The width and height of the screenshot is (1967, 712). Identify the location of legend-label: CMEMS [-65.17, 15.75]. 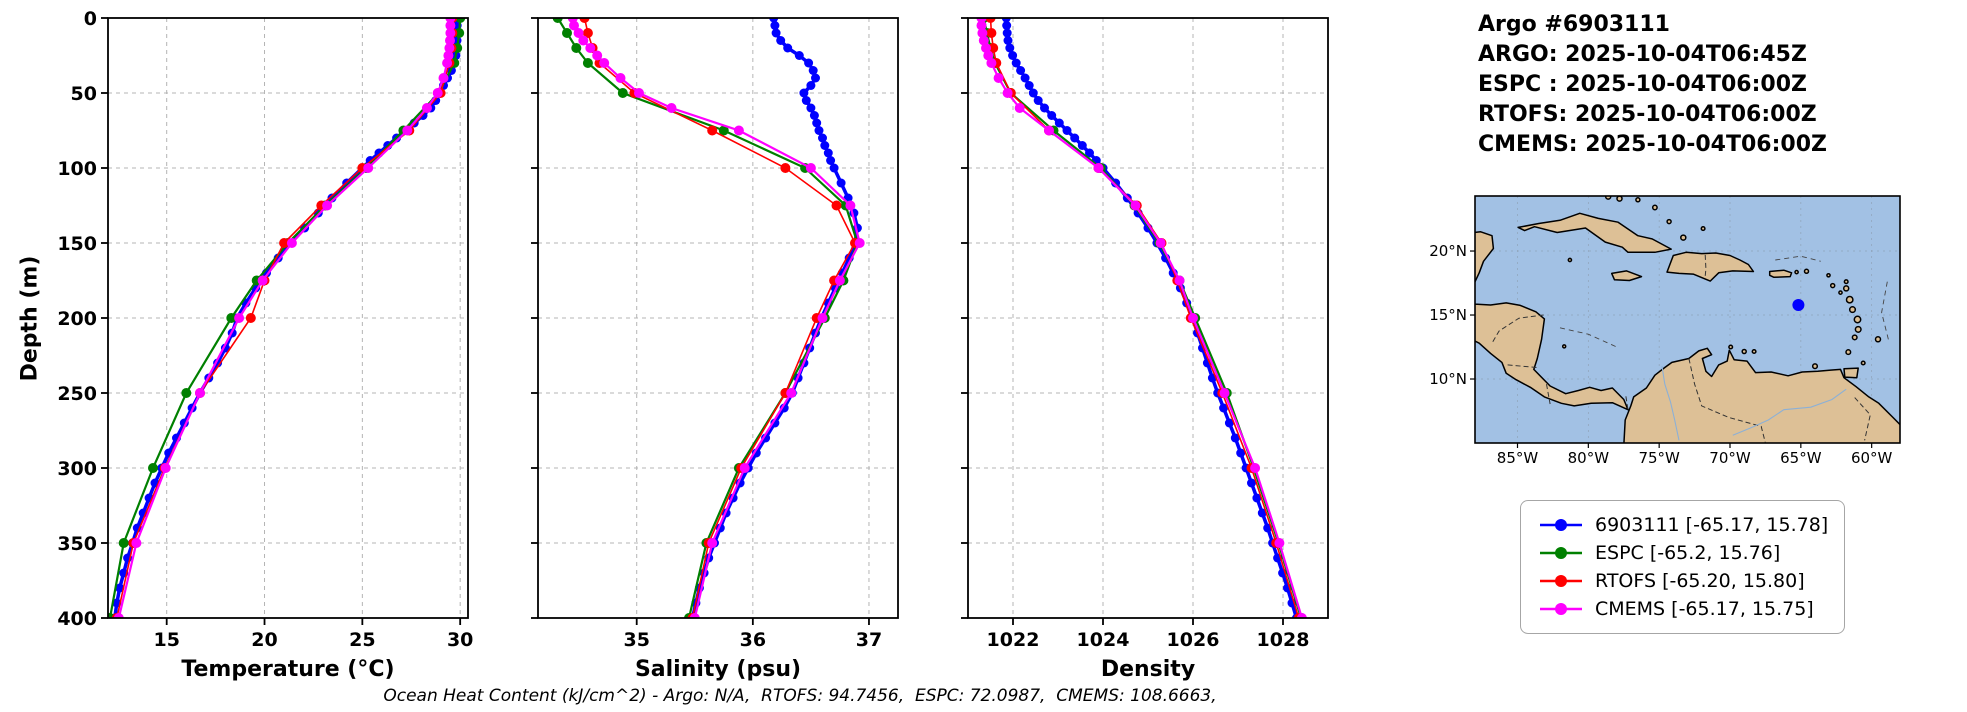
(1704, 609).